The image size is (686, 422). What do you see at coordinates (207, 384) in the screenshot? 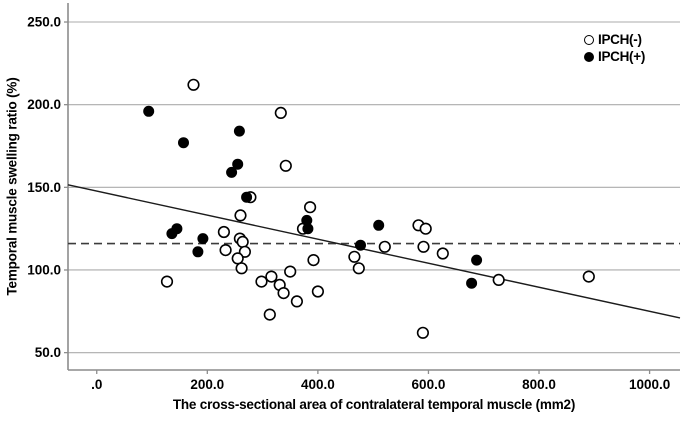
I see `x-tick-label: 200.0` at bounding box center [207, 384].